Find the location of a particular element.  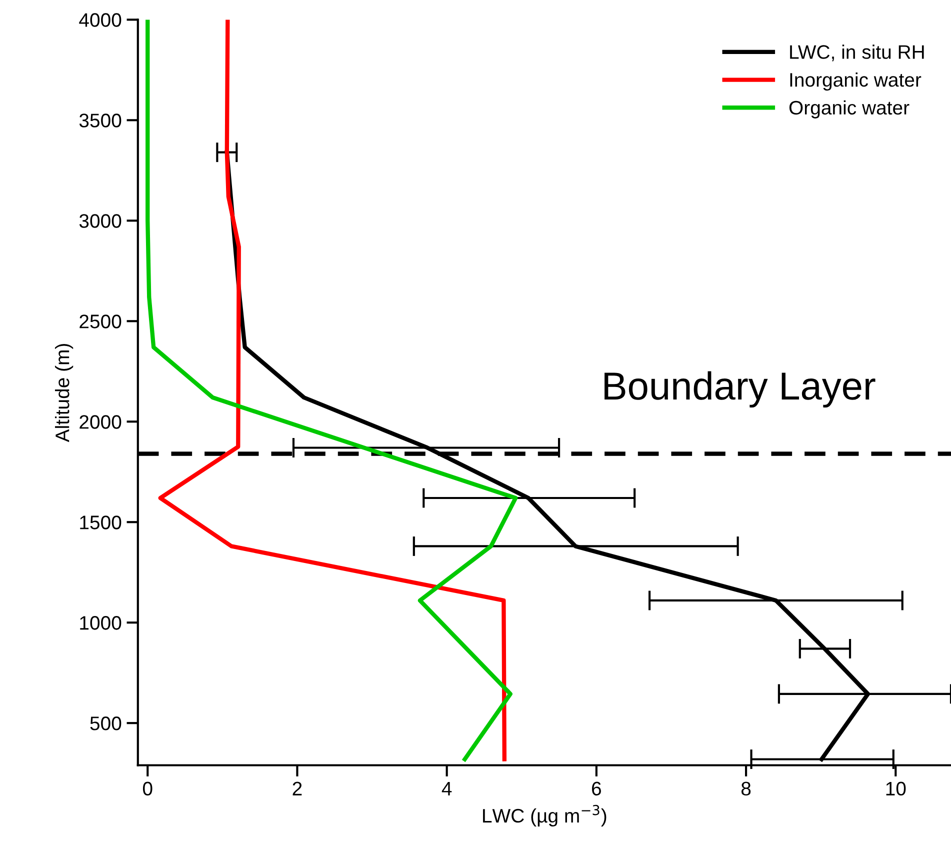

x-tick-label: 8 is located at coordinates (746, 789).